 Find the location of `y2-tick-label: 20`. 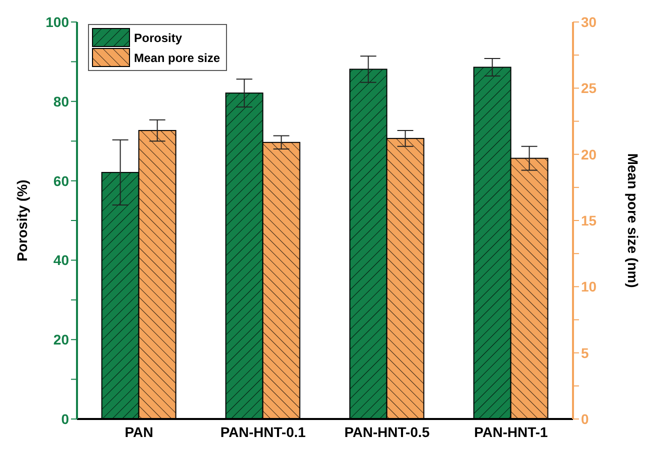

y2-tick-label: 20 is located at coordinates (589, 154).